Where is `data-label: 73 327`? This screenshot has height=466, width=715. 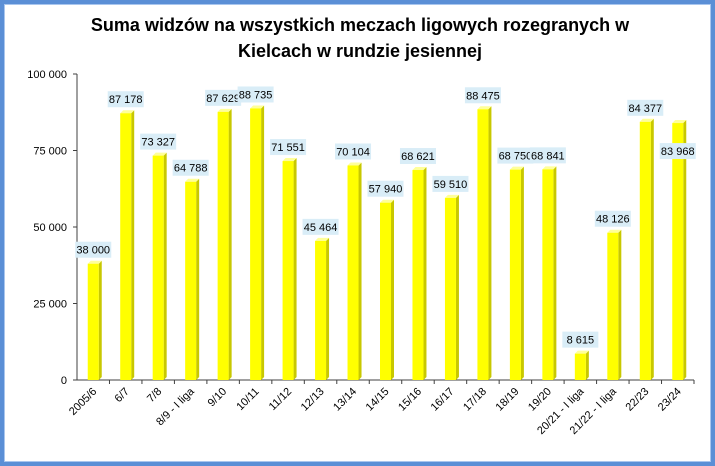
data-label: 73 327 is located at coordinates (158, 143).